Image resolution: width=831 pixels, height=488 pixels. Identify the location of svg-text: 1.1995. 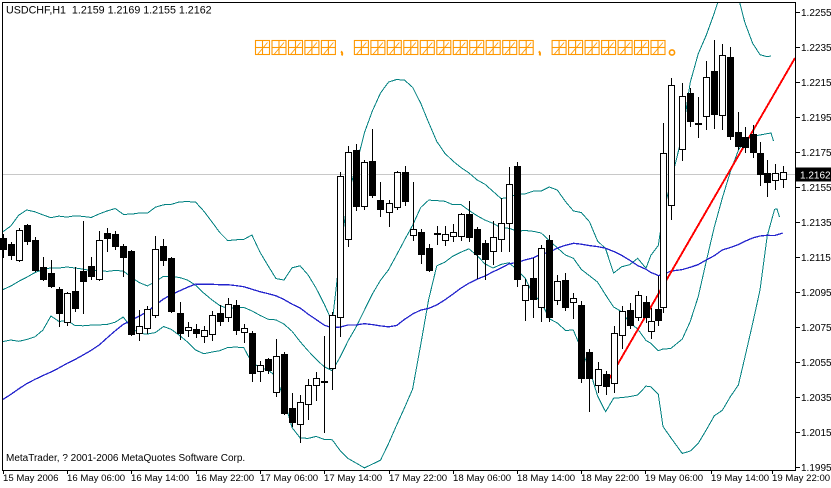
(816, 468).